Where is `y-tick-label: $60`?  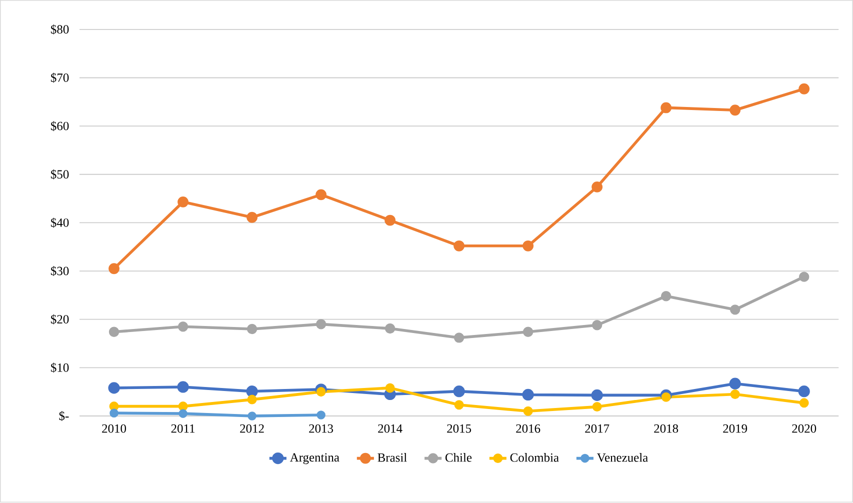 y-tick-label: $60 is located at coordinates (59, 126).